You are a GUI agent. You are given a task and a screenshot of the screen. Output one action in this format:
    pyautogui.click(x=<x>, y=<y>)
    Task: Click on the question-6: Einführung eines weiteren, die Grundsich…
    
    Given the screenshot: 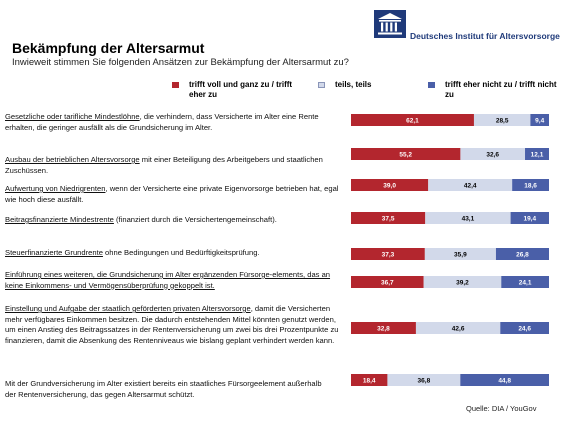 What is the action you would take?
    pyautogui.click(x=172, y=280)
    